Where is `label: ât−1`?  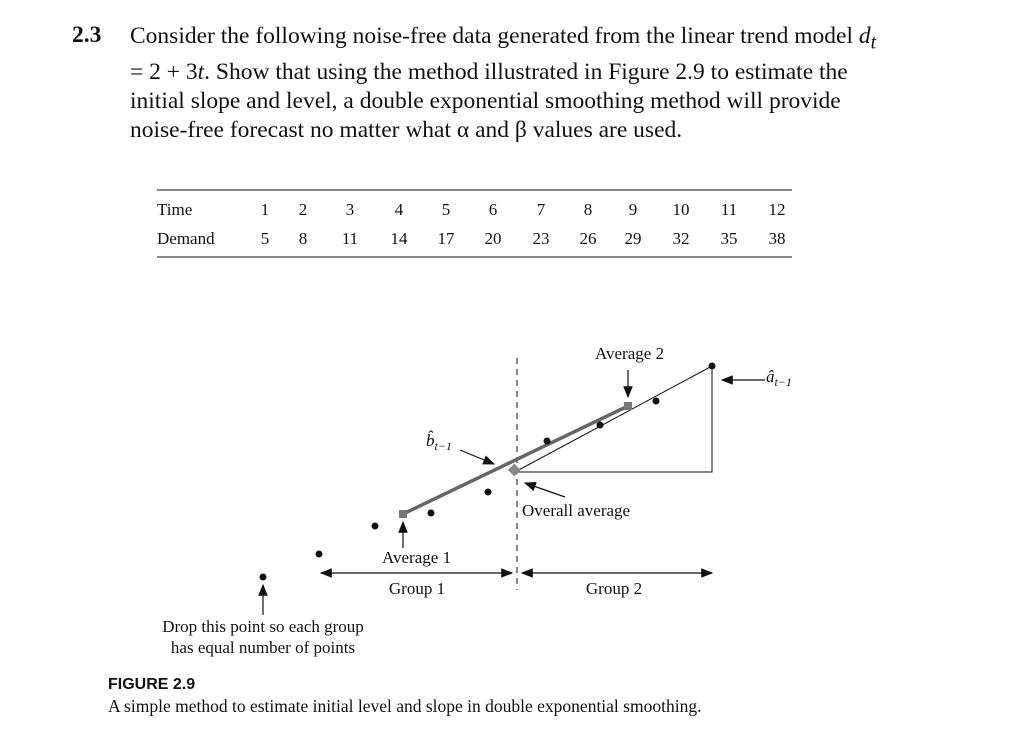 label: ât−1 is located at coordinates (779, 378).